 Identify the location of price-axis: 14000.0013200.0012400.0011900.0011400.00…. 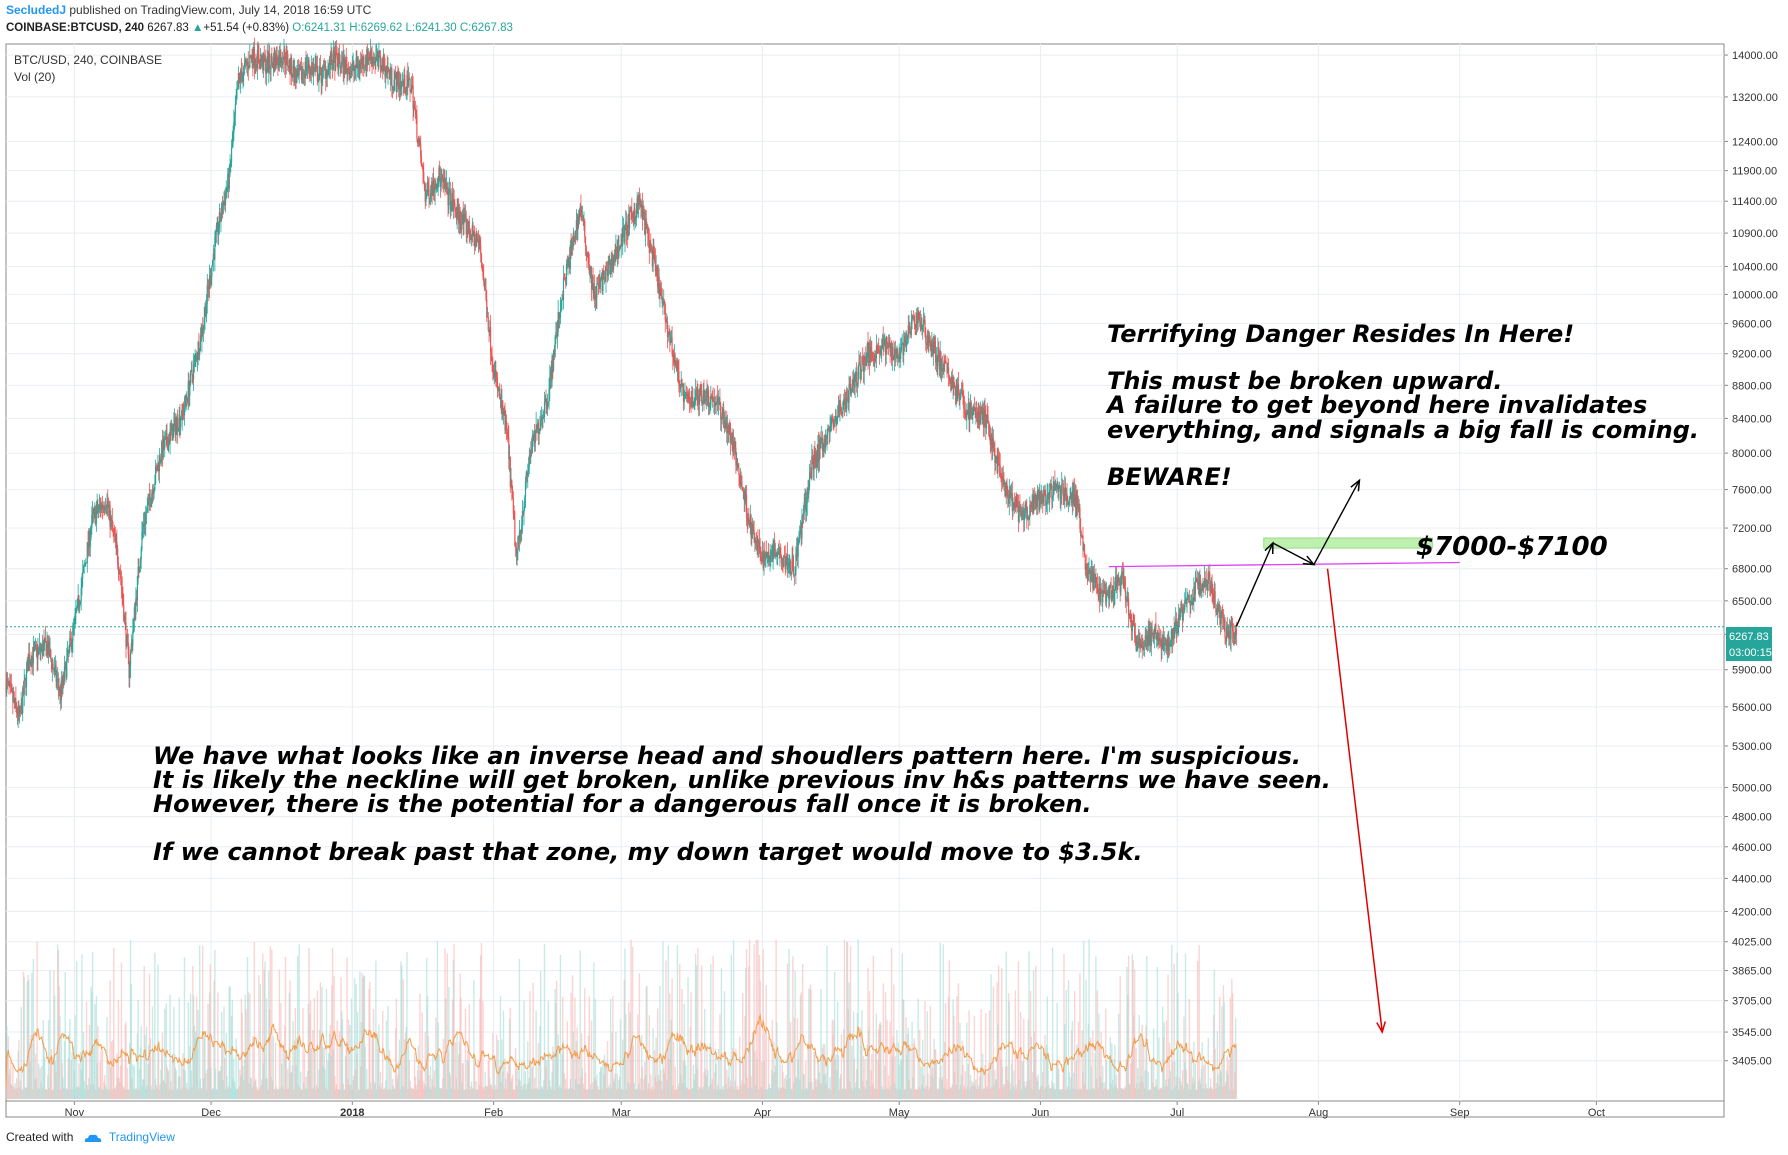
(1751, 559).